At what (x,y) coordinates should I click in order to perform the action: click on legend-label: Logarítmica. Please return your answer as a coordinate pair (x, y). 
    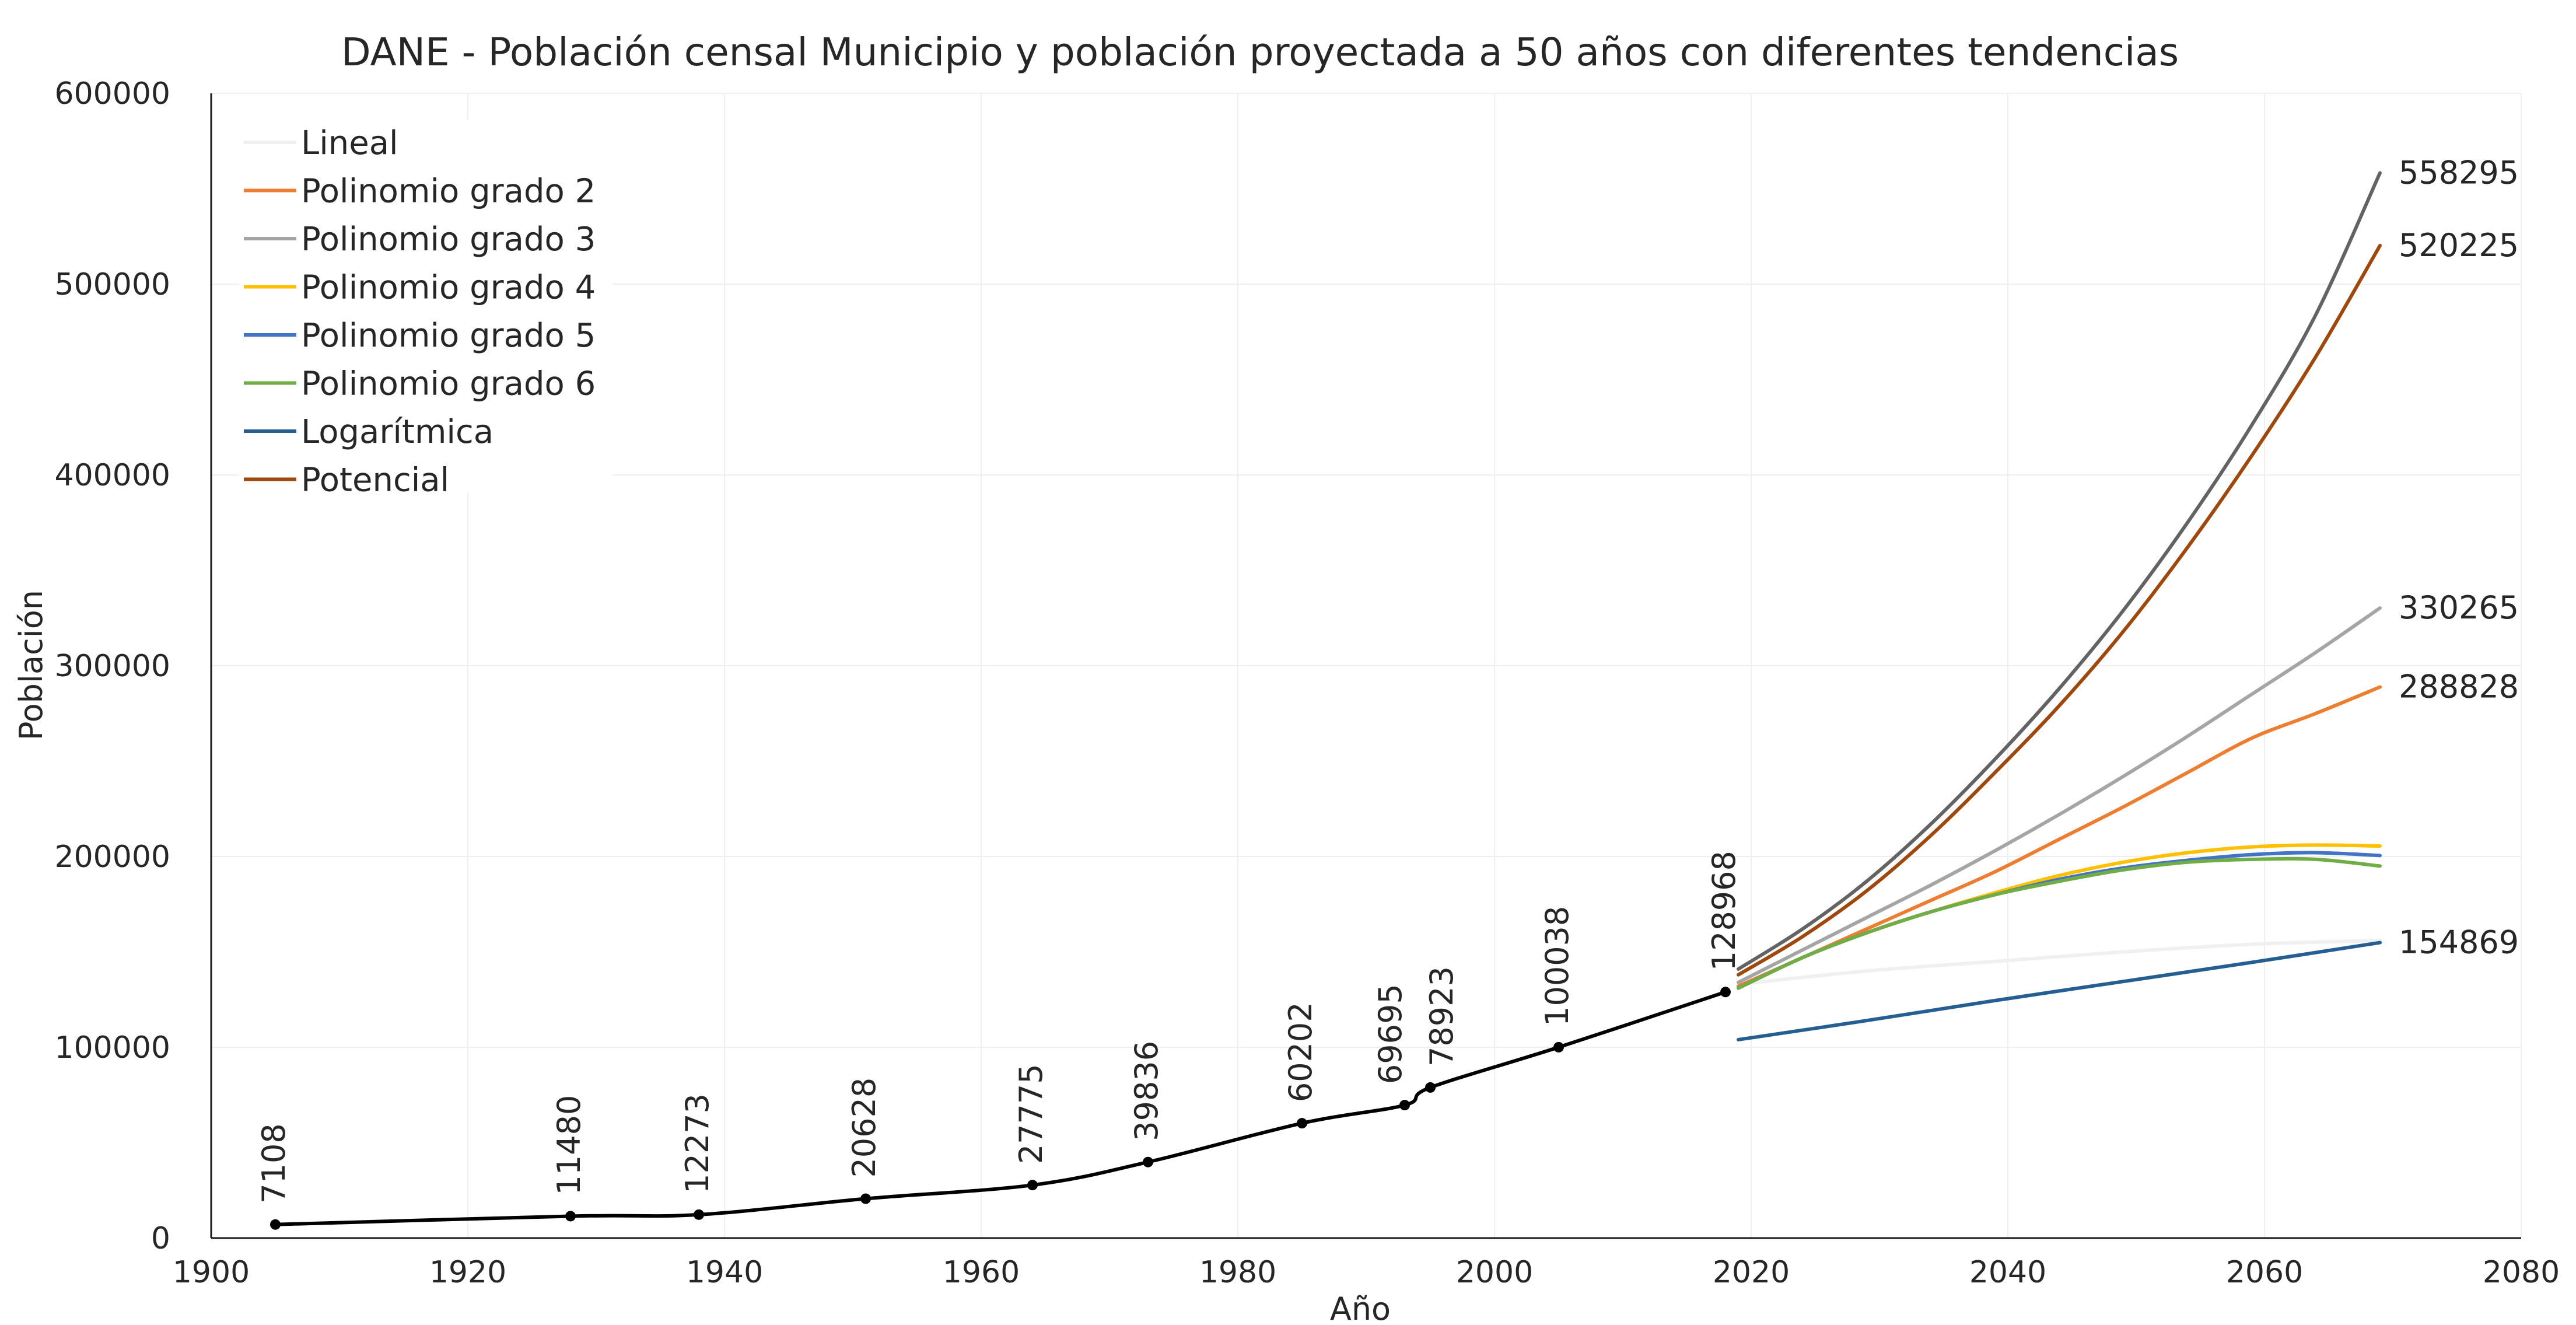
    Looking at the image, I should click on (398, 432).